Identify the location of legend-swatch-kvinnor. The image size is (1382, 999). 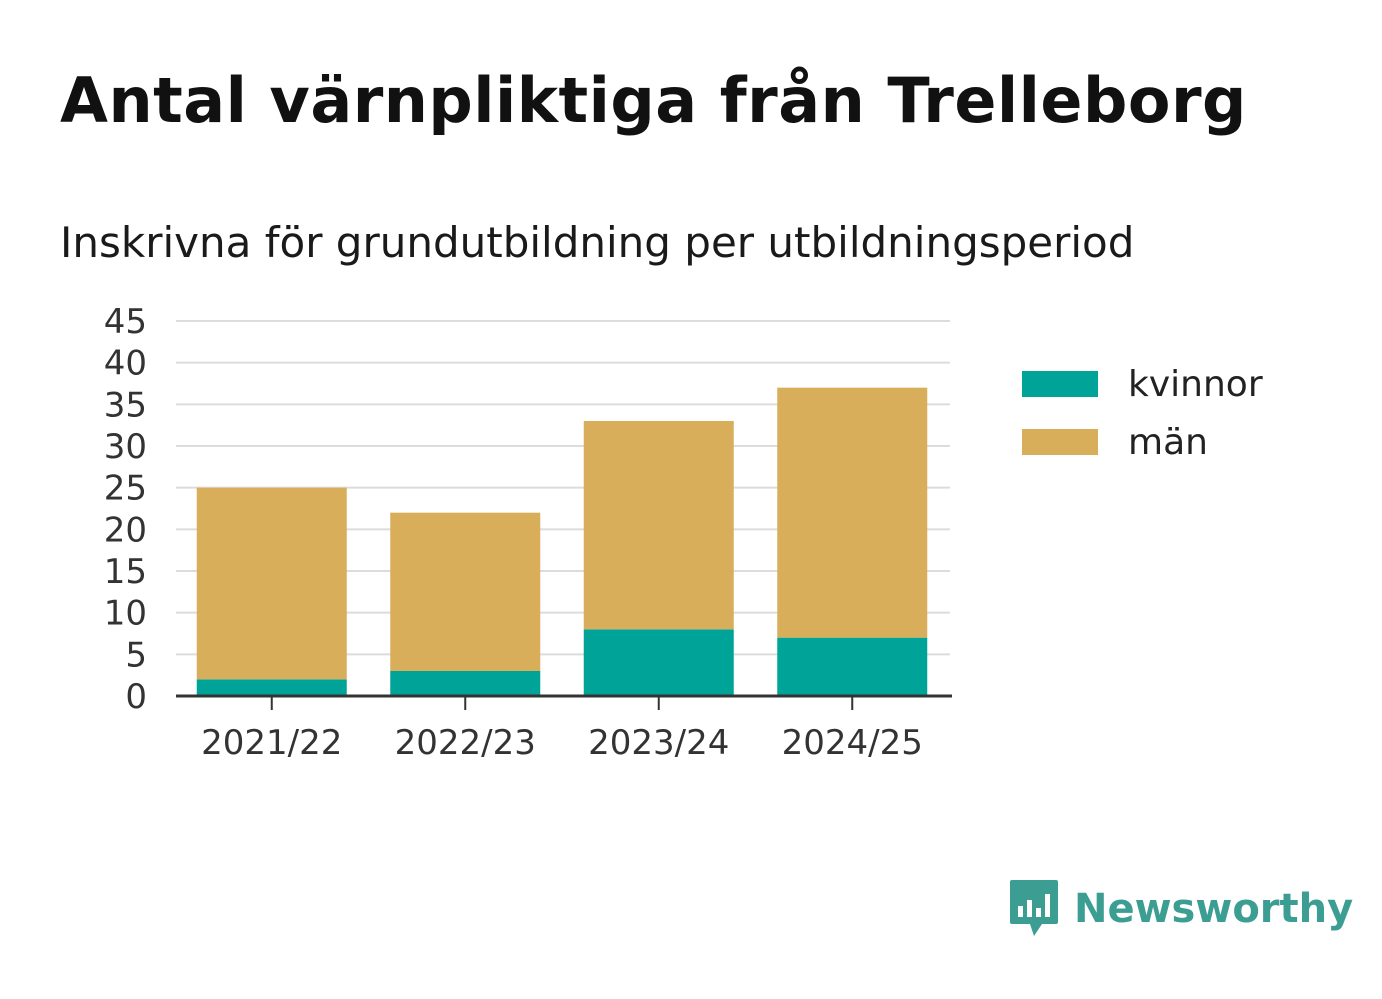
(1060, 384).